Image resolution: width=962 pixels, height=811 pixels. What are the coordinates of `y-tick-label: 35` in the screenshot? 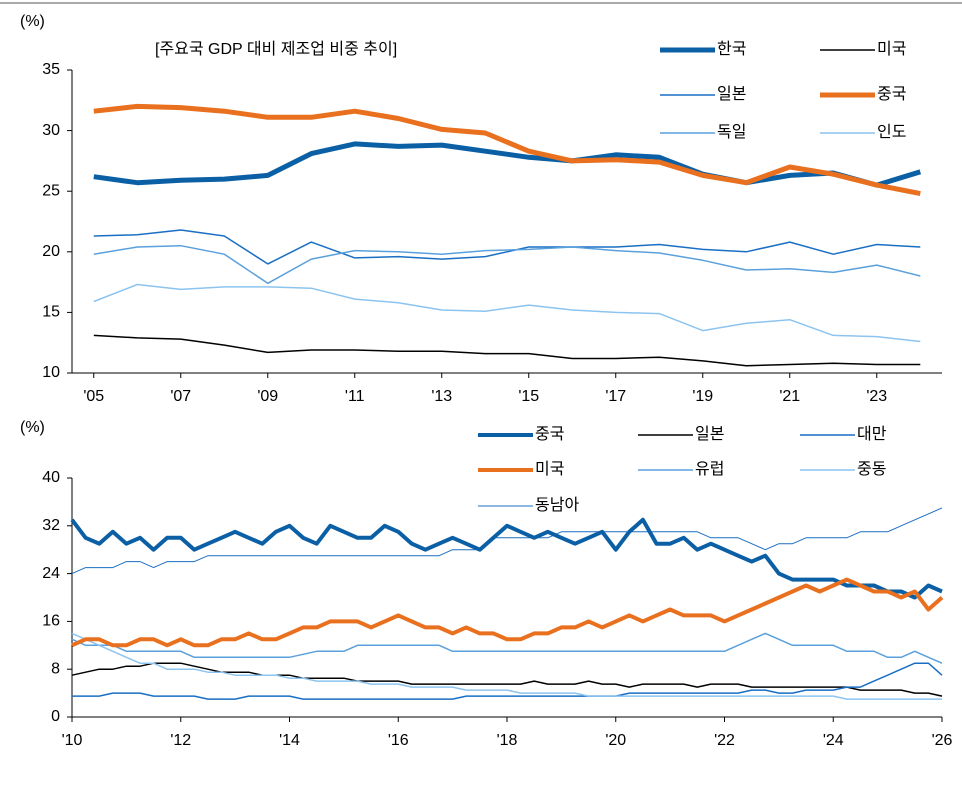 It's located at (51, 69).